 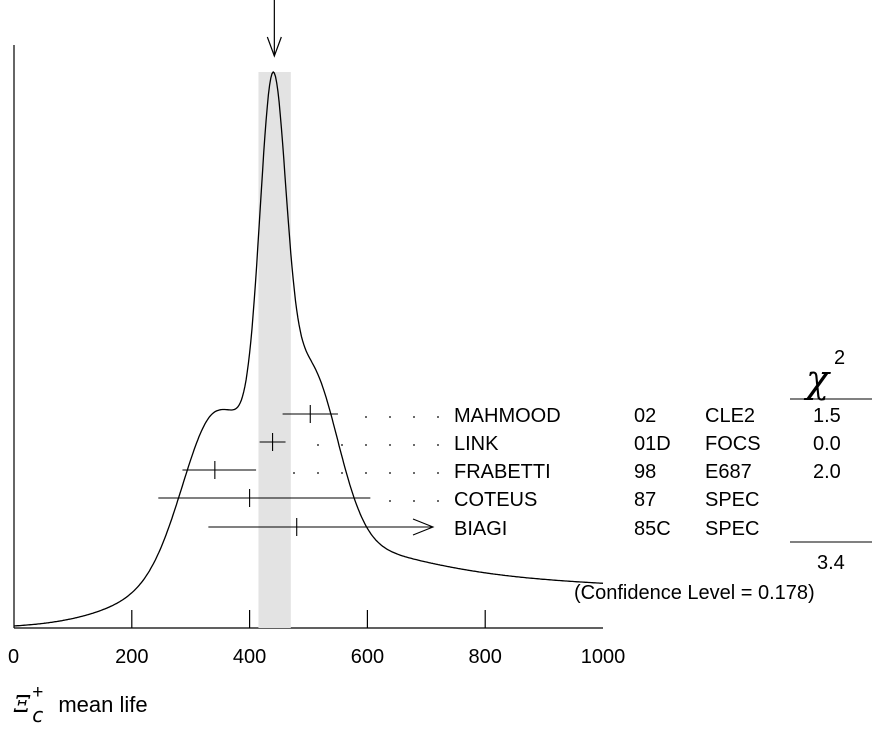 What do you see at coordinates (274, 350) in the screenshot?
I see `average-band` at bounding box center [274, 350].